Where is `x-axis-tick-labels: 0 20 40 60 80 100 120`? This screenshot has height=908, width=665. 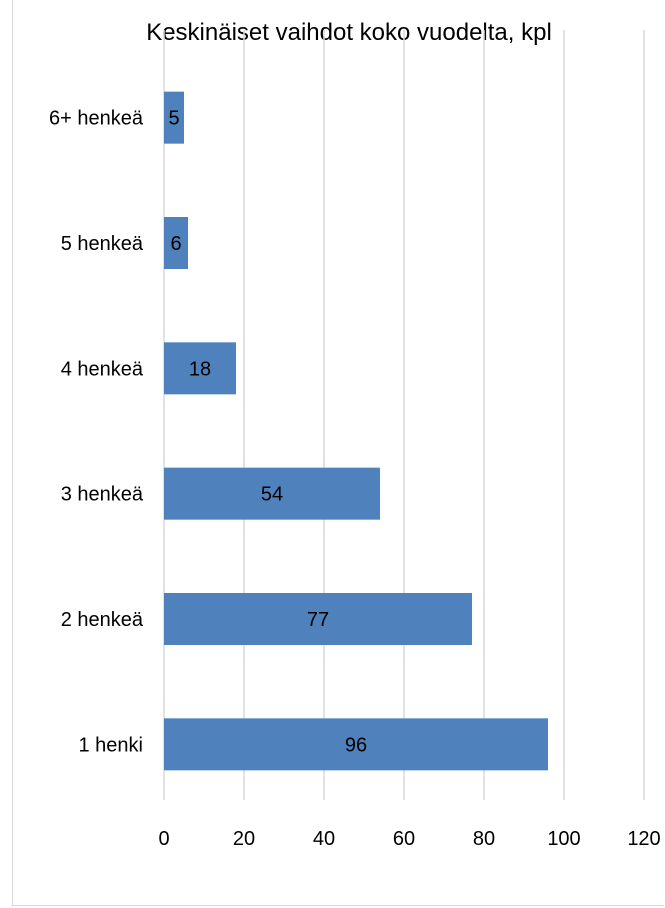 x-axis-tick-labels: 0 20 40 60 80 100 120 is located at coordinates (409, 839).